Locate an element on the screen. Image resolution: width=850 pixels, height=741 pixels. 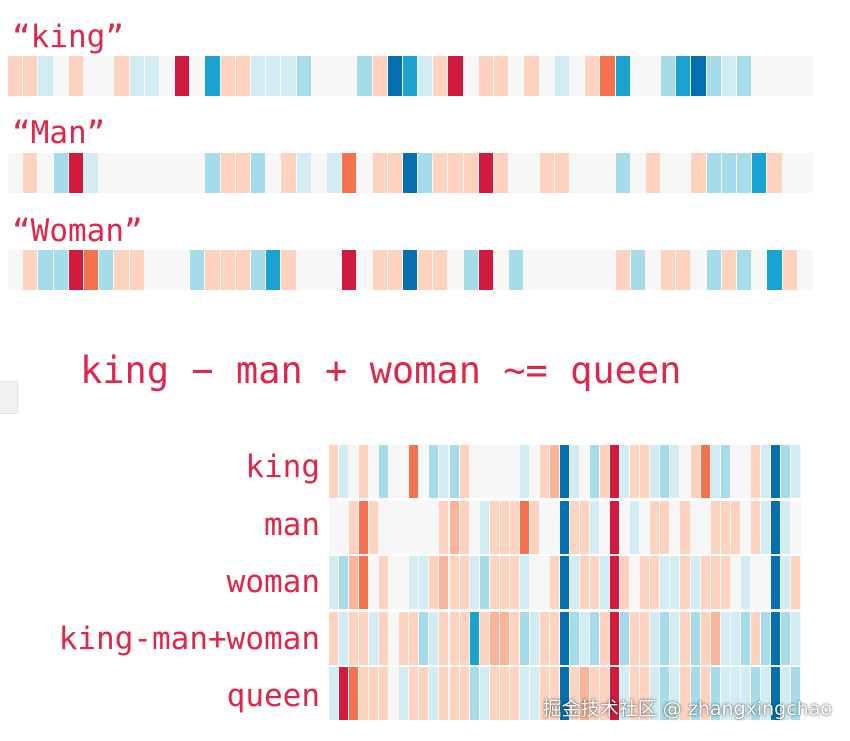
row-label-king: king is located at coordinates (282, 467).